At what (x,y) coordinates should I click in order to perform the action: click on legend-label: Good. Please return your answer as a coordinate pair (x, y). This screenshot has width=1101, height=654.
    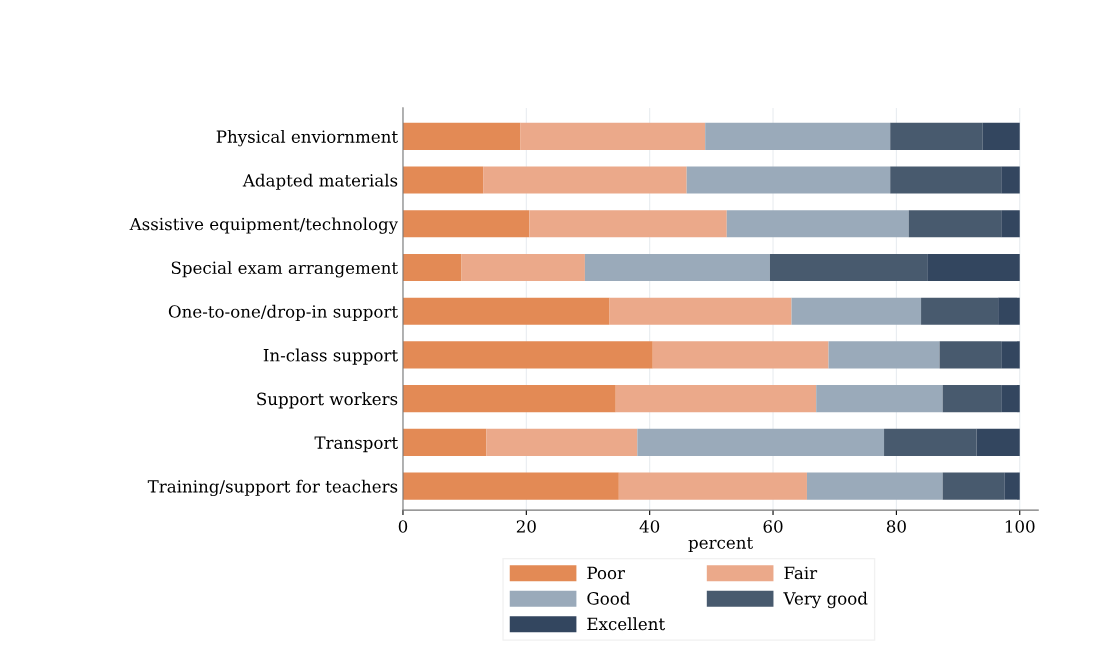
    Looking at the image, I should click on (608, 598).